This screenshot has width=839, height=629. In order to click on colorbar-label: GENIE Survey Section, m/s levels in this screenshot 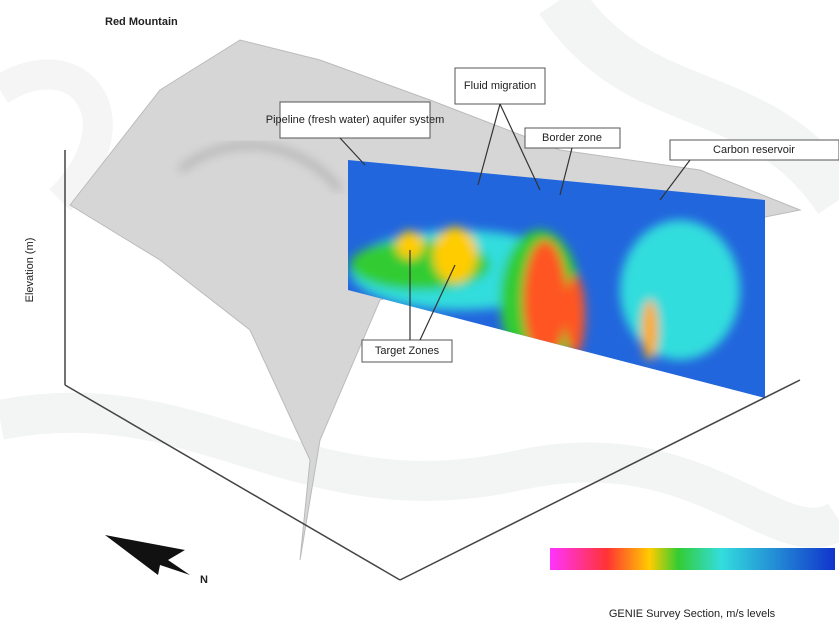, I will do `click(692, 614)`.